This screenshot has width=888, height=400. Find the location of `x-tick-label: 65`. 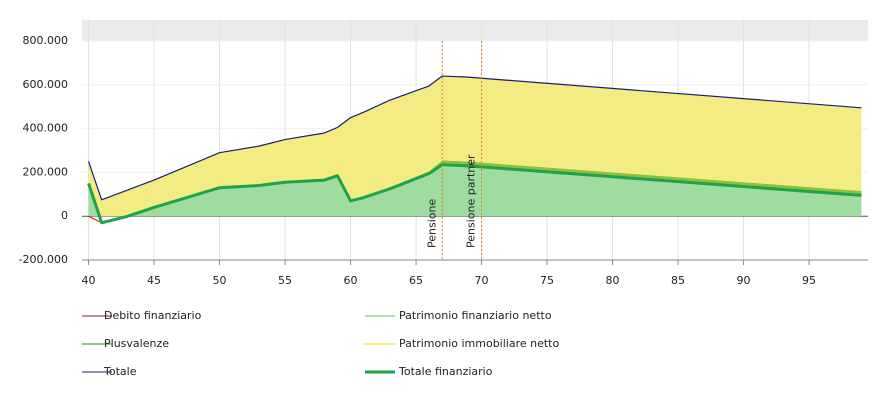

x-tick-label: 65 is located at coordinates (416, 280).